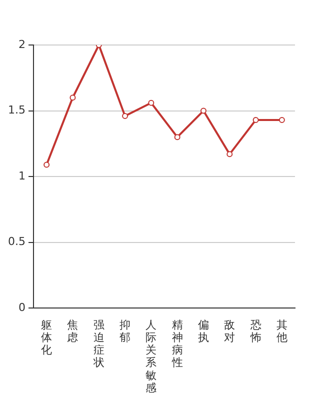 The height and width of the screenshot is (400, 320). Describe the element at coordinates (176, 344) in the screenshot. I see `x-tick-label: 精神病性` at that location.